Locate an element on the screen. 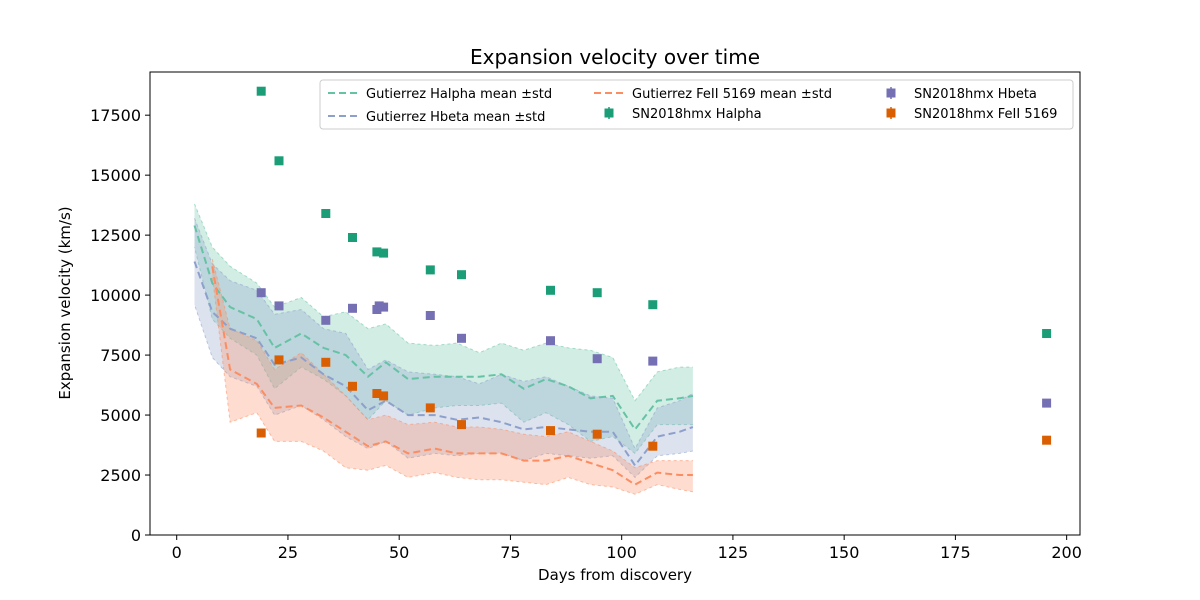 This screenshot has width=1200, height=600. x-tick-label-0: 0 is located at coordinates (177, 552).